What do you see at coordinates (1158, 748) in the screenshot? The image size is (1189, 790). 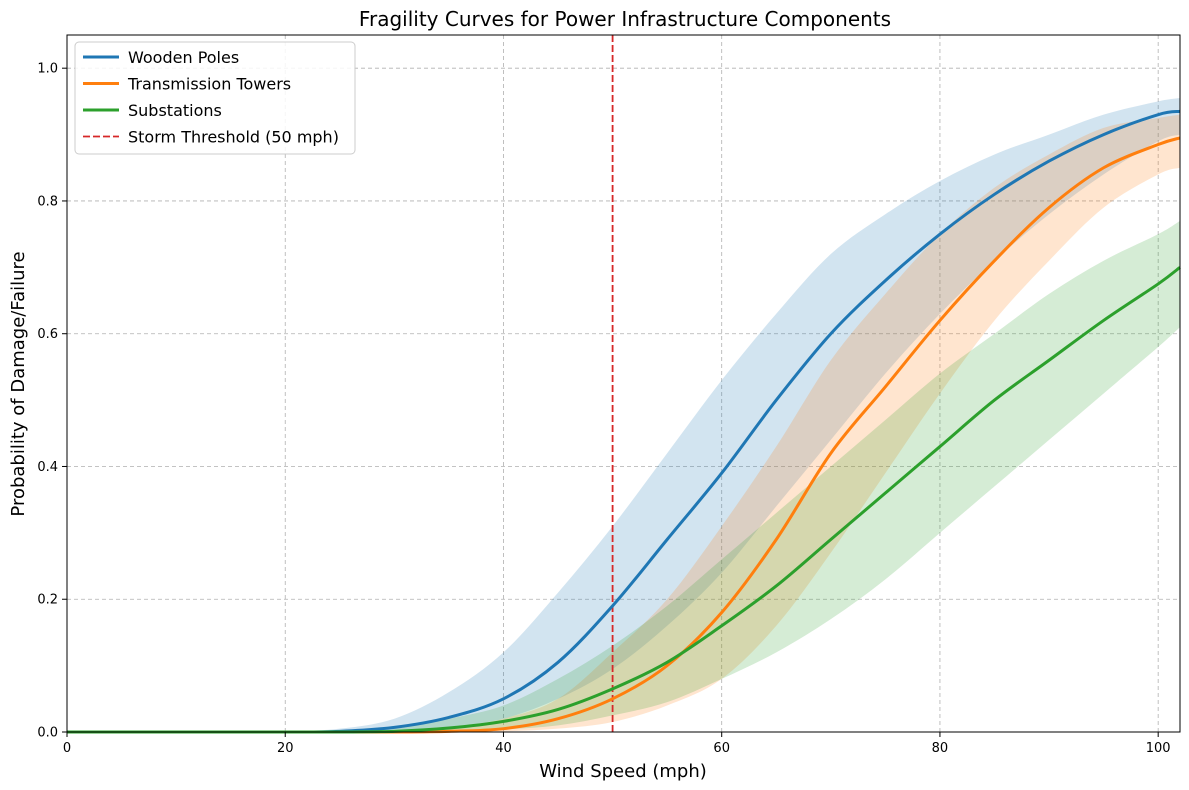 I see `x-tick-label: 100` at bounding box center [1158, 748].